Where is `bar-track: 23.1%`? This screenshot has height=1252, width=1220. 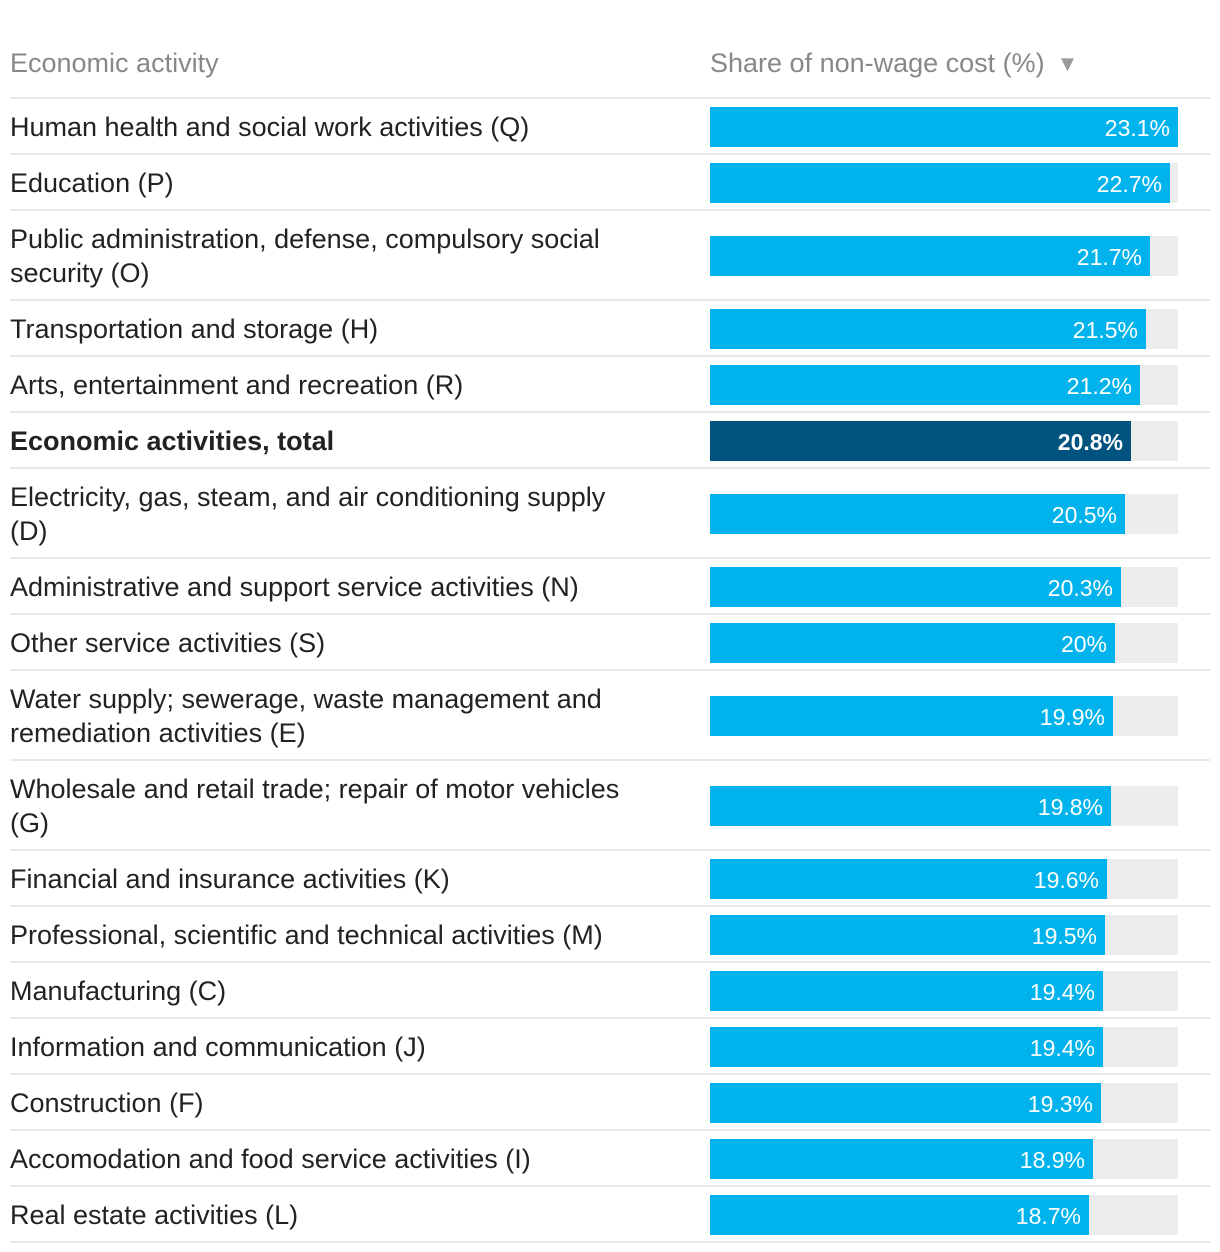
bar-track: 23.1% is located at coordinates (944, 127).